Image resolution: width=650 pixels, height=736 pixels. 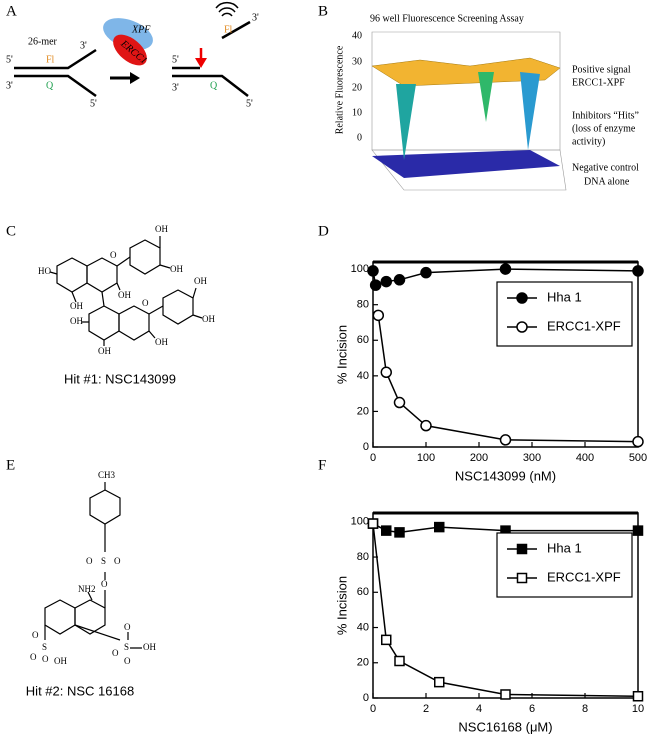 What do you see at coordinates (55, 73) in the screenshot?
I see `dna-duplex` at bounding box center [55, 73].